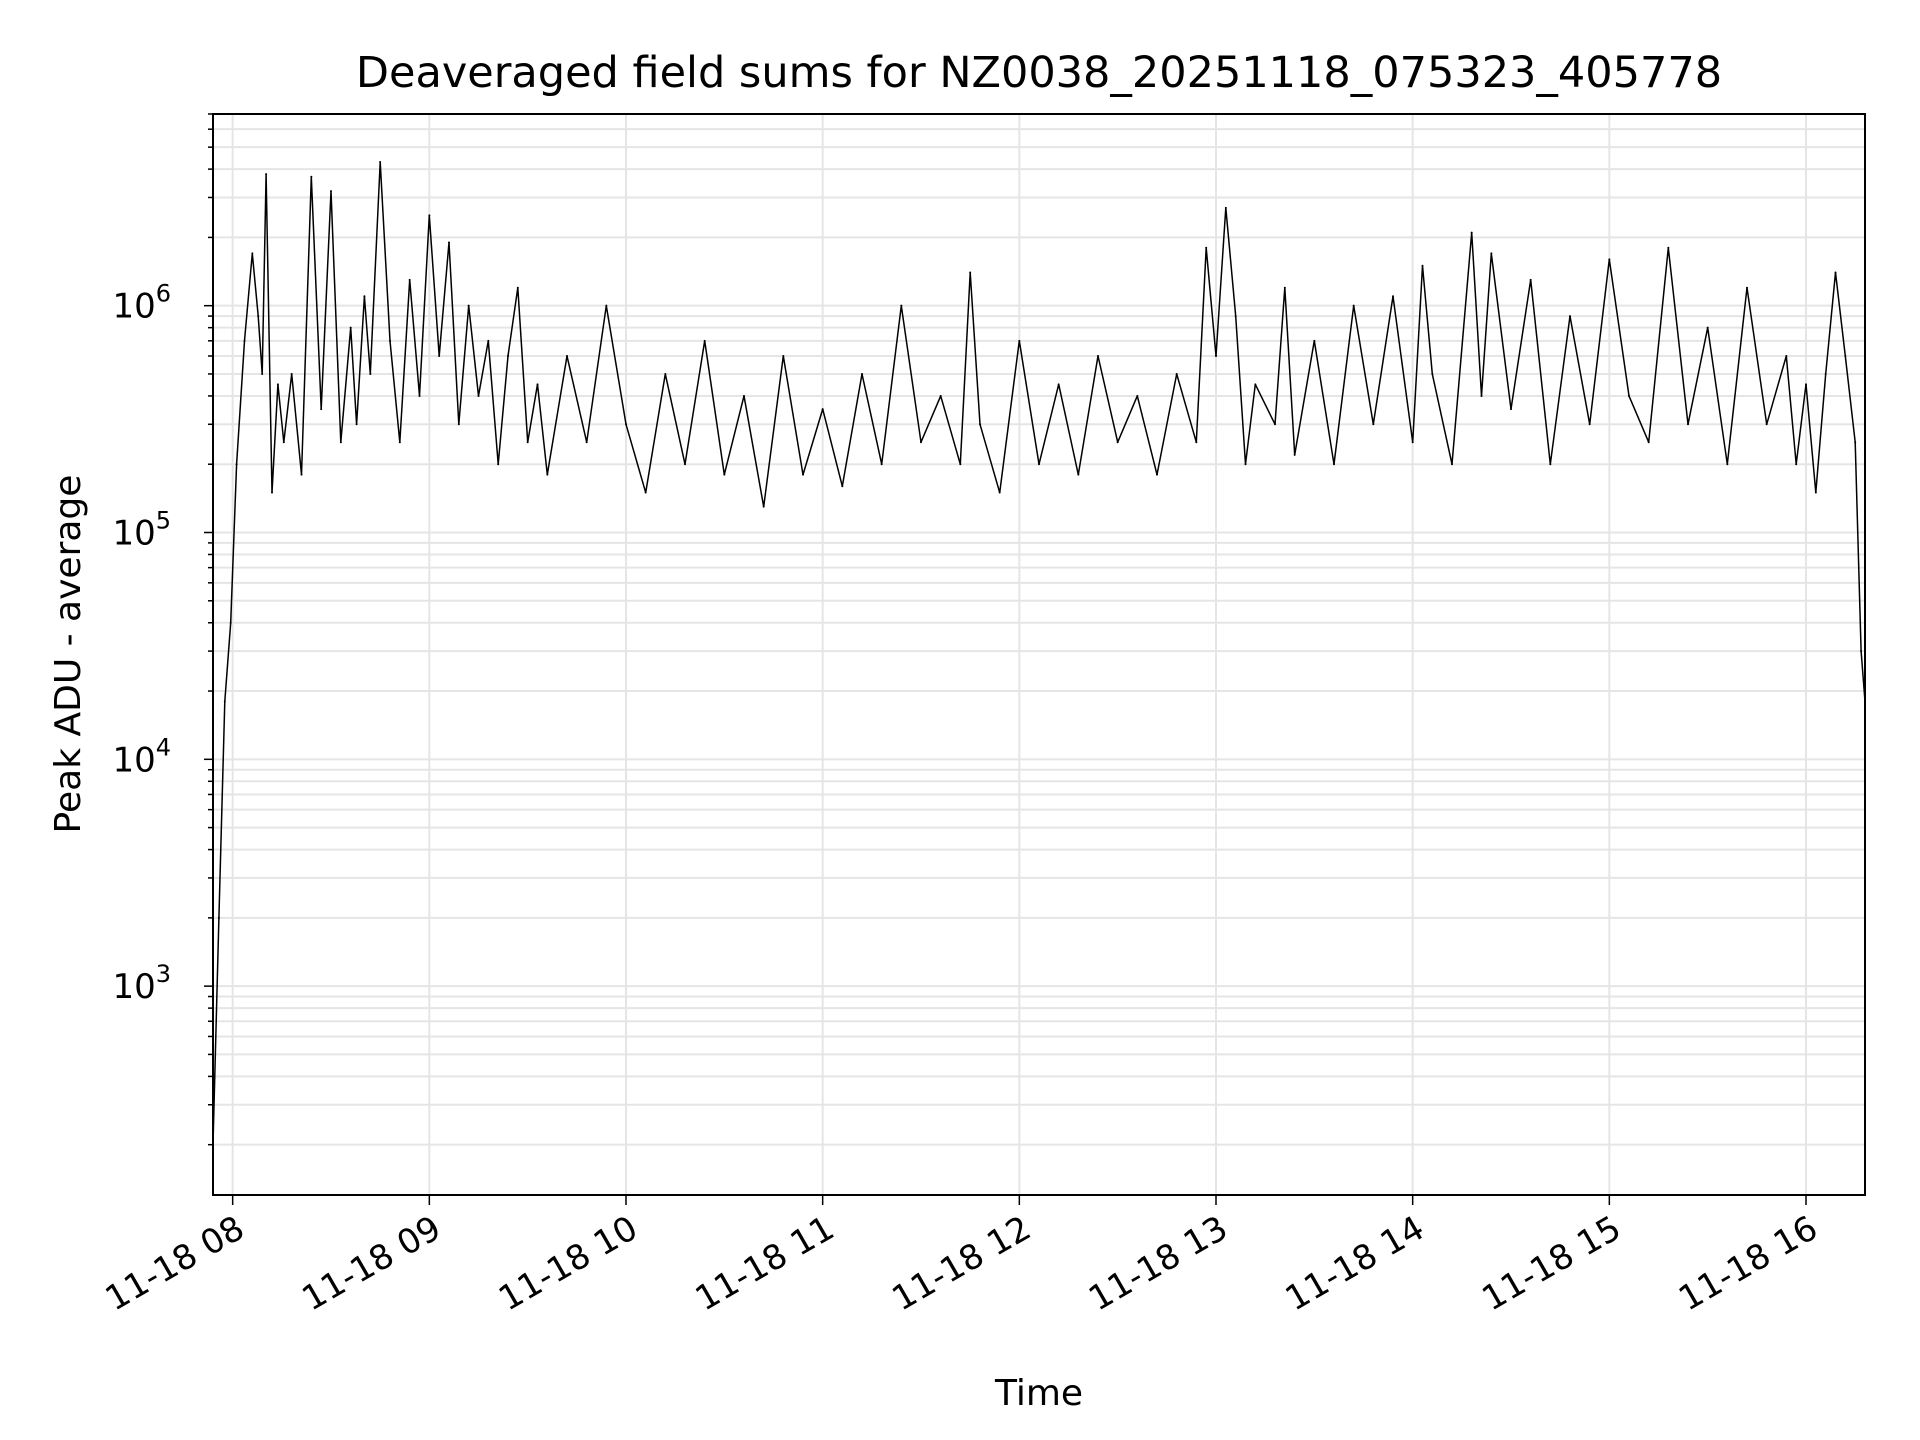 This screenshot has width=1920, height=1440. What do you see at coordinates (1355, 1263) in the screenshot?
I see `x-tick-label: 11-18 14` at bounding box center [1355, 1263].